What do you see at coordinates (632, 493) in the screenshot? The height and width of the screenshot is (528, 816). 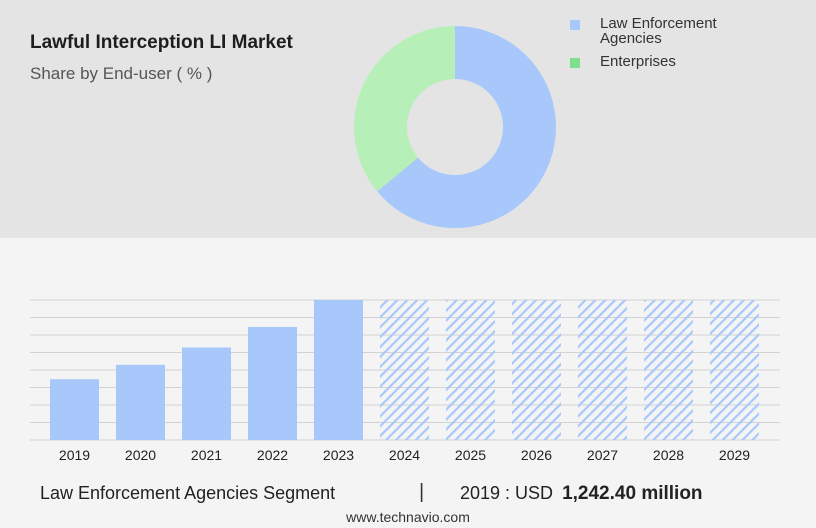 I see `footer-value-strong: 1,242.40 million` at bounding box center [632, 493].